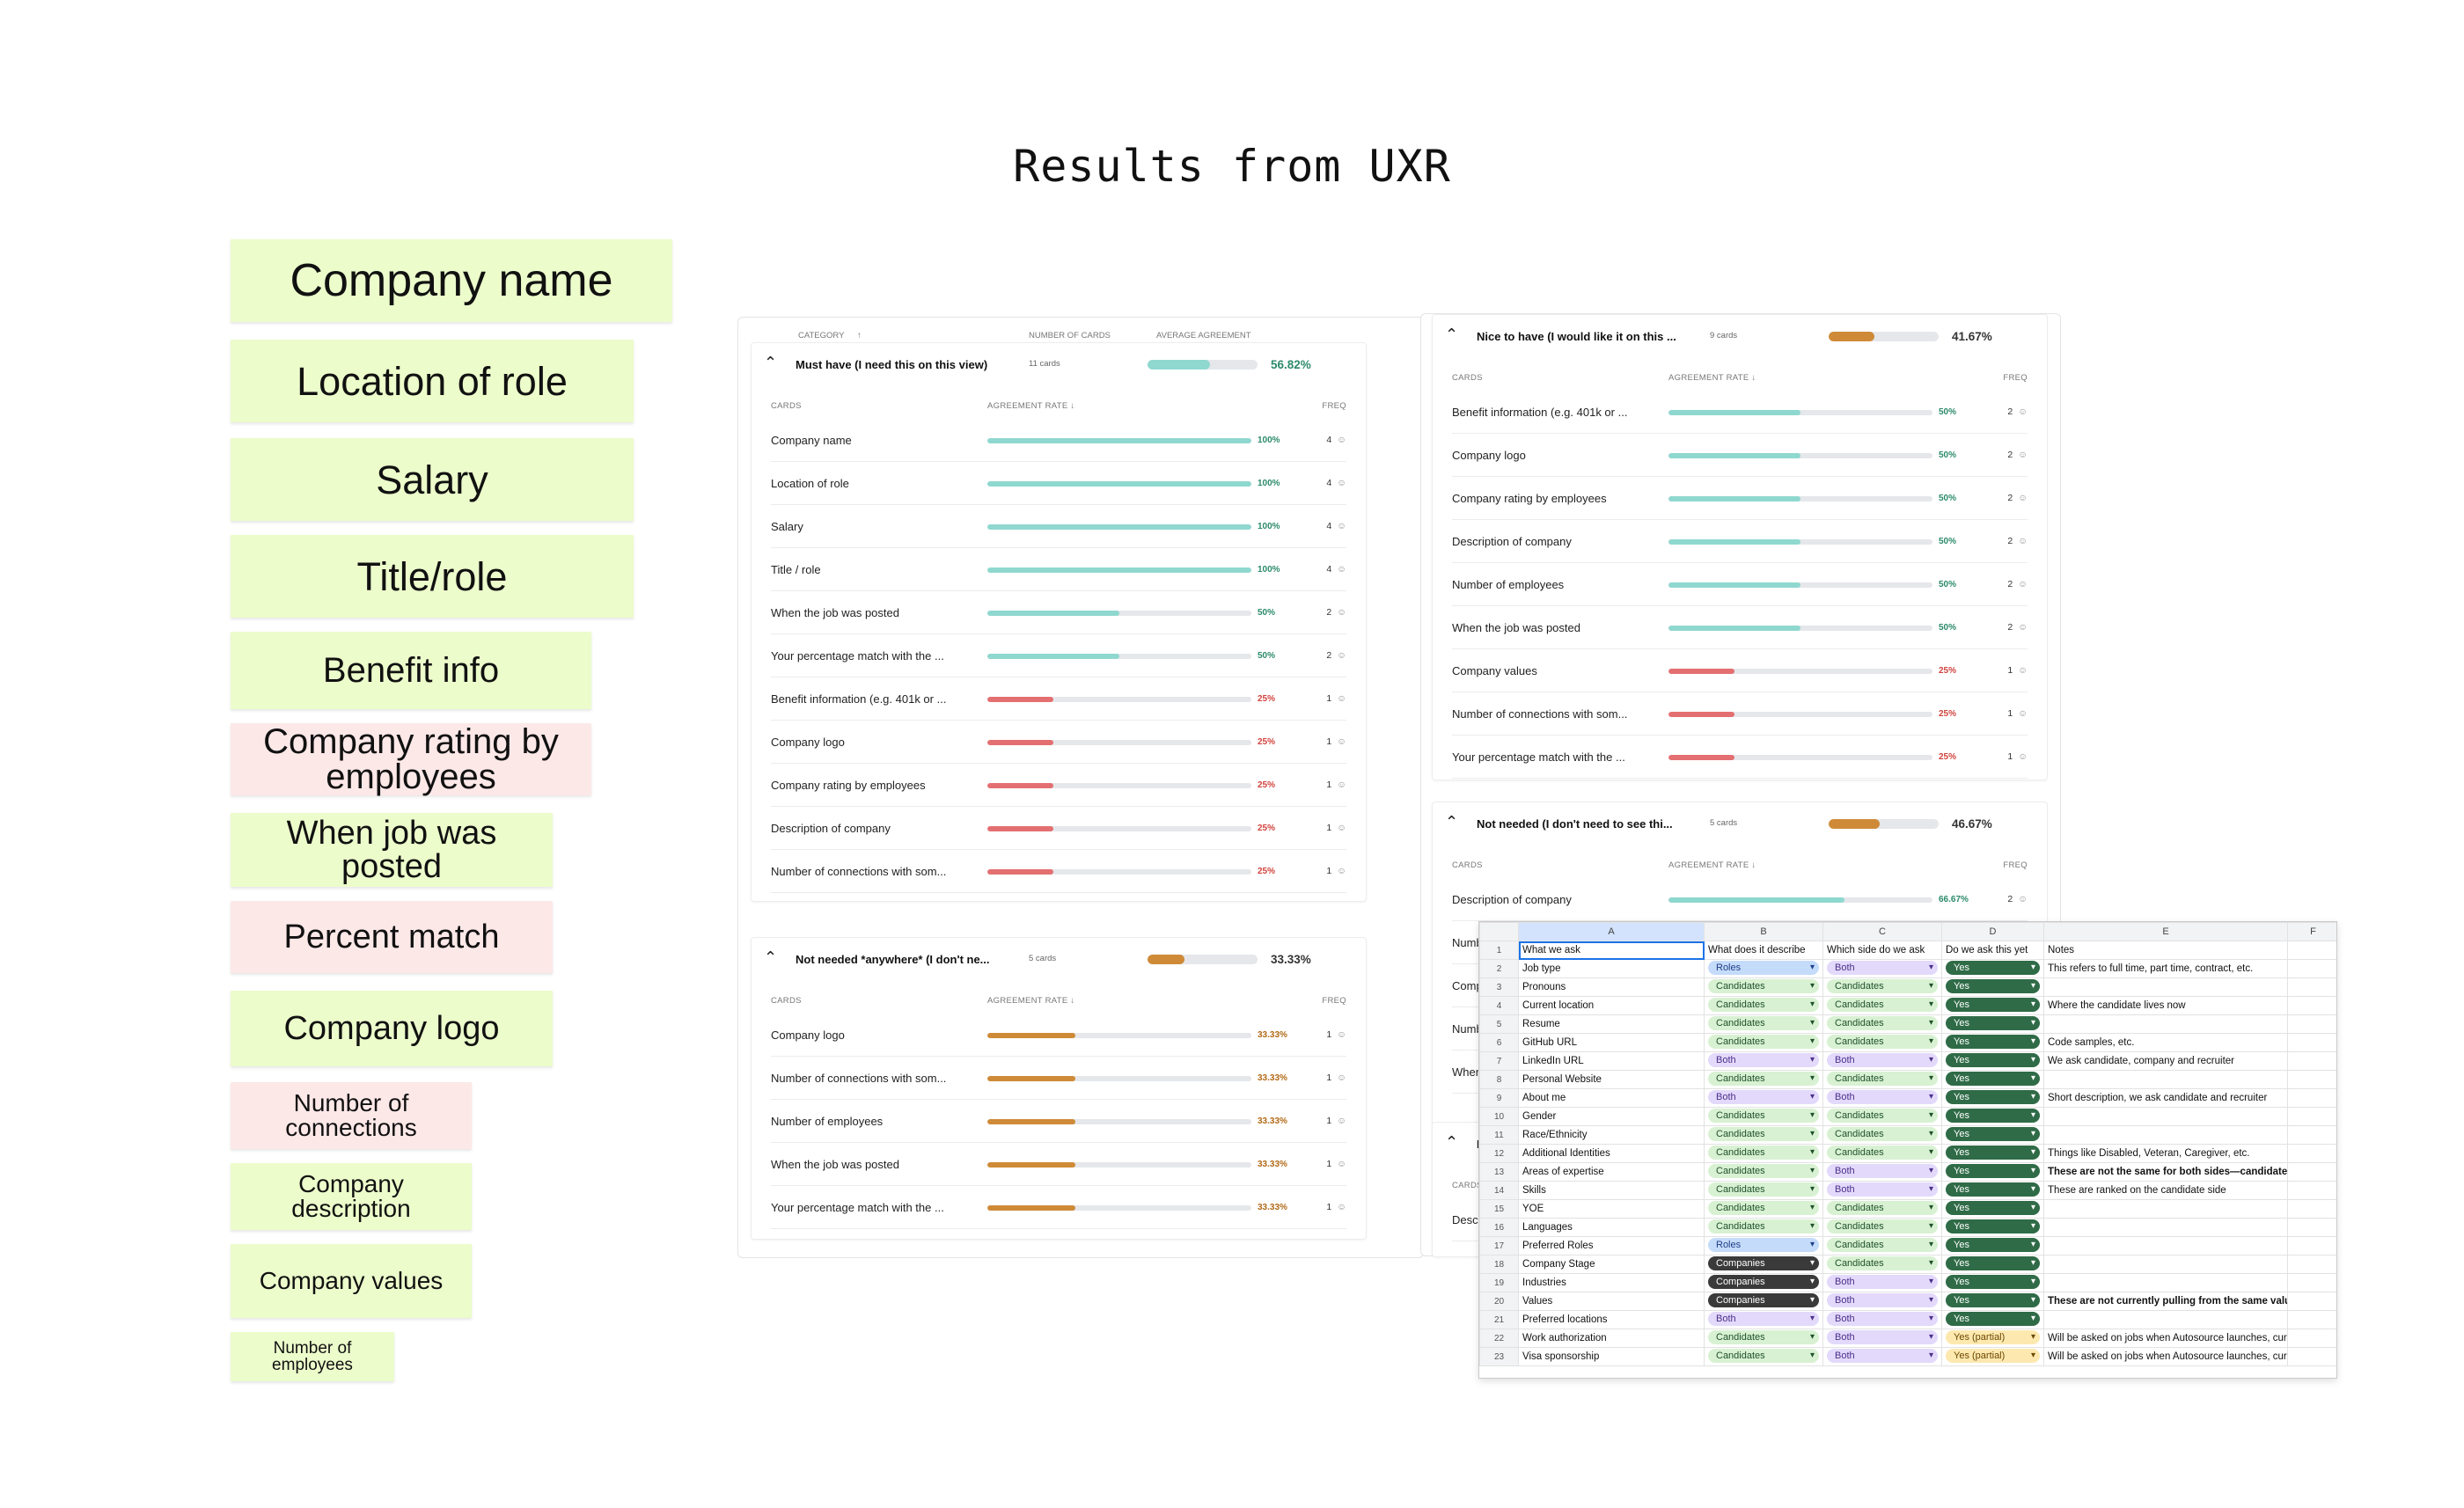 The width and height of the screenshot is (2464, 1508). I want to click on column-header: A, so click(1612, 931).